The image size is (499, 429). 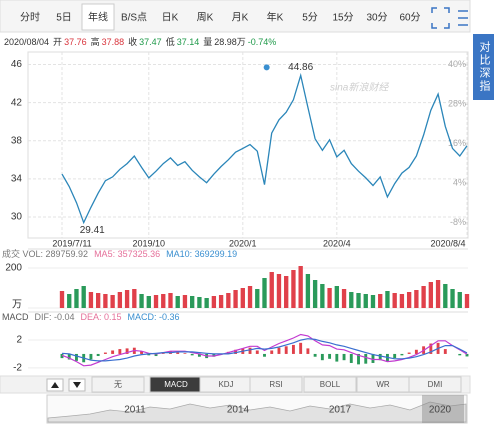 What do you see at coordinates (207, 42) in the screenshot?
I see `info-label: 量` at bounding box center [207, 42].